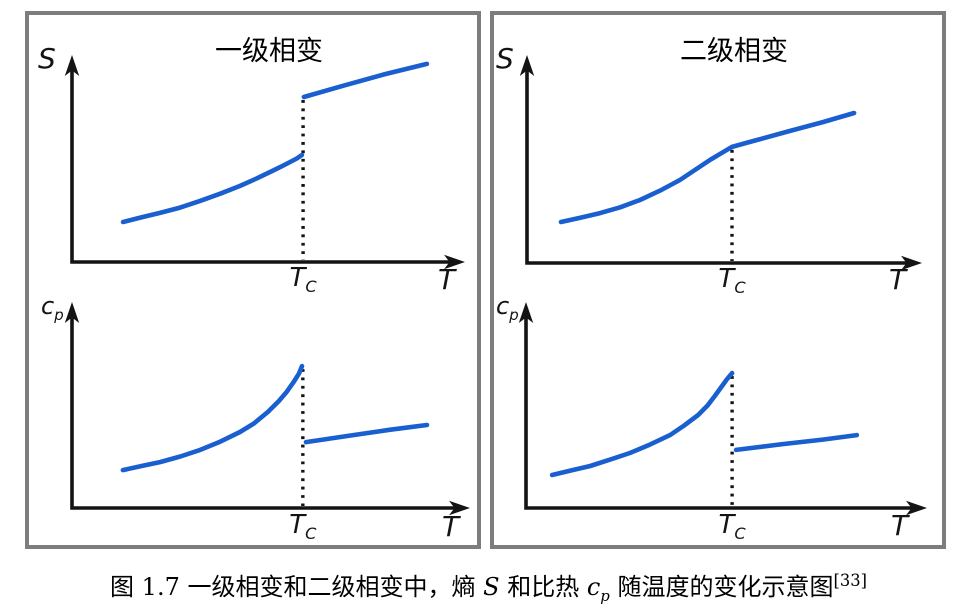  I want to click on caption-heat-symbol: c, so click(593, 587).